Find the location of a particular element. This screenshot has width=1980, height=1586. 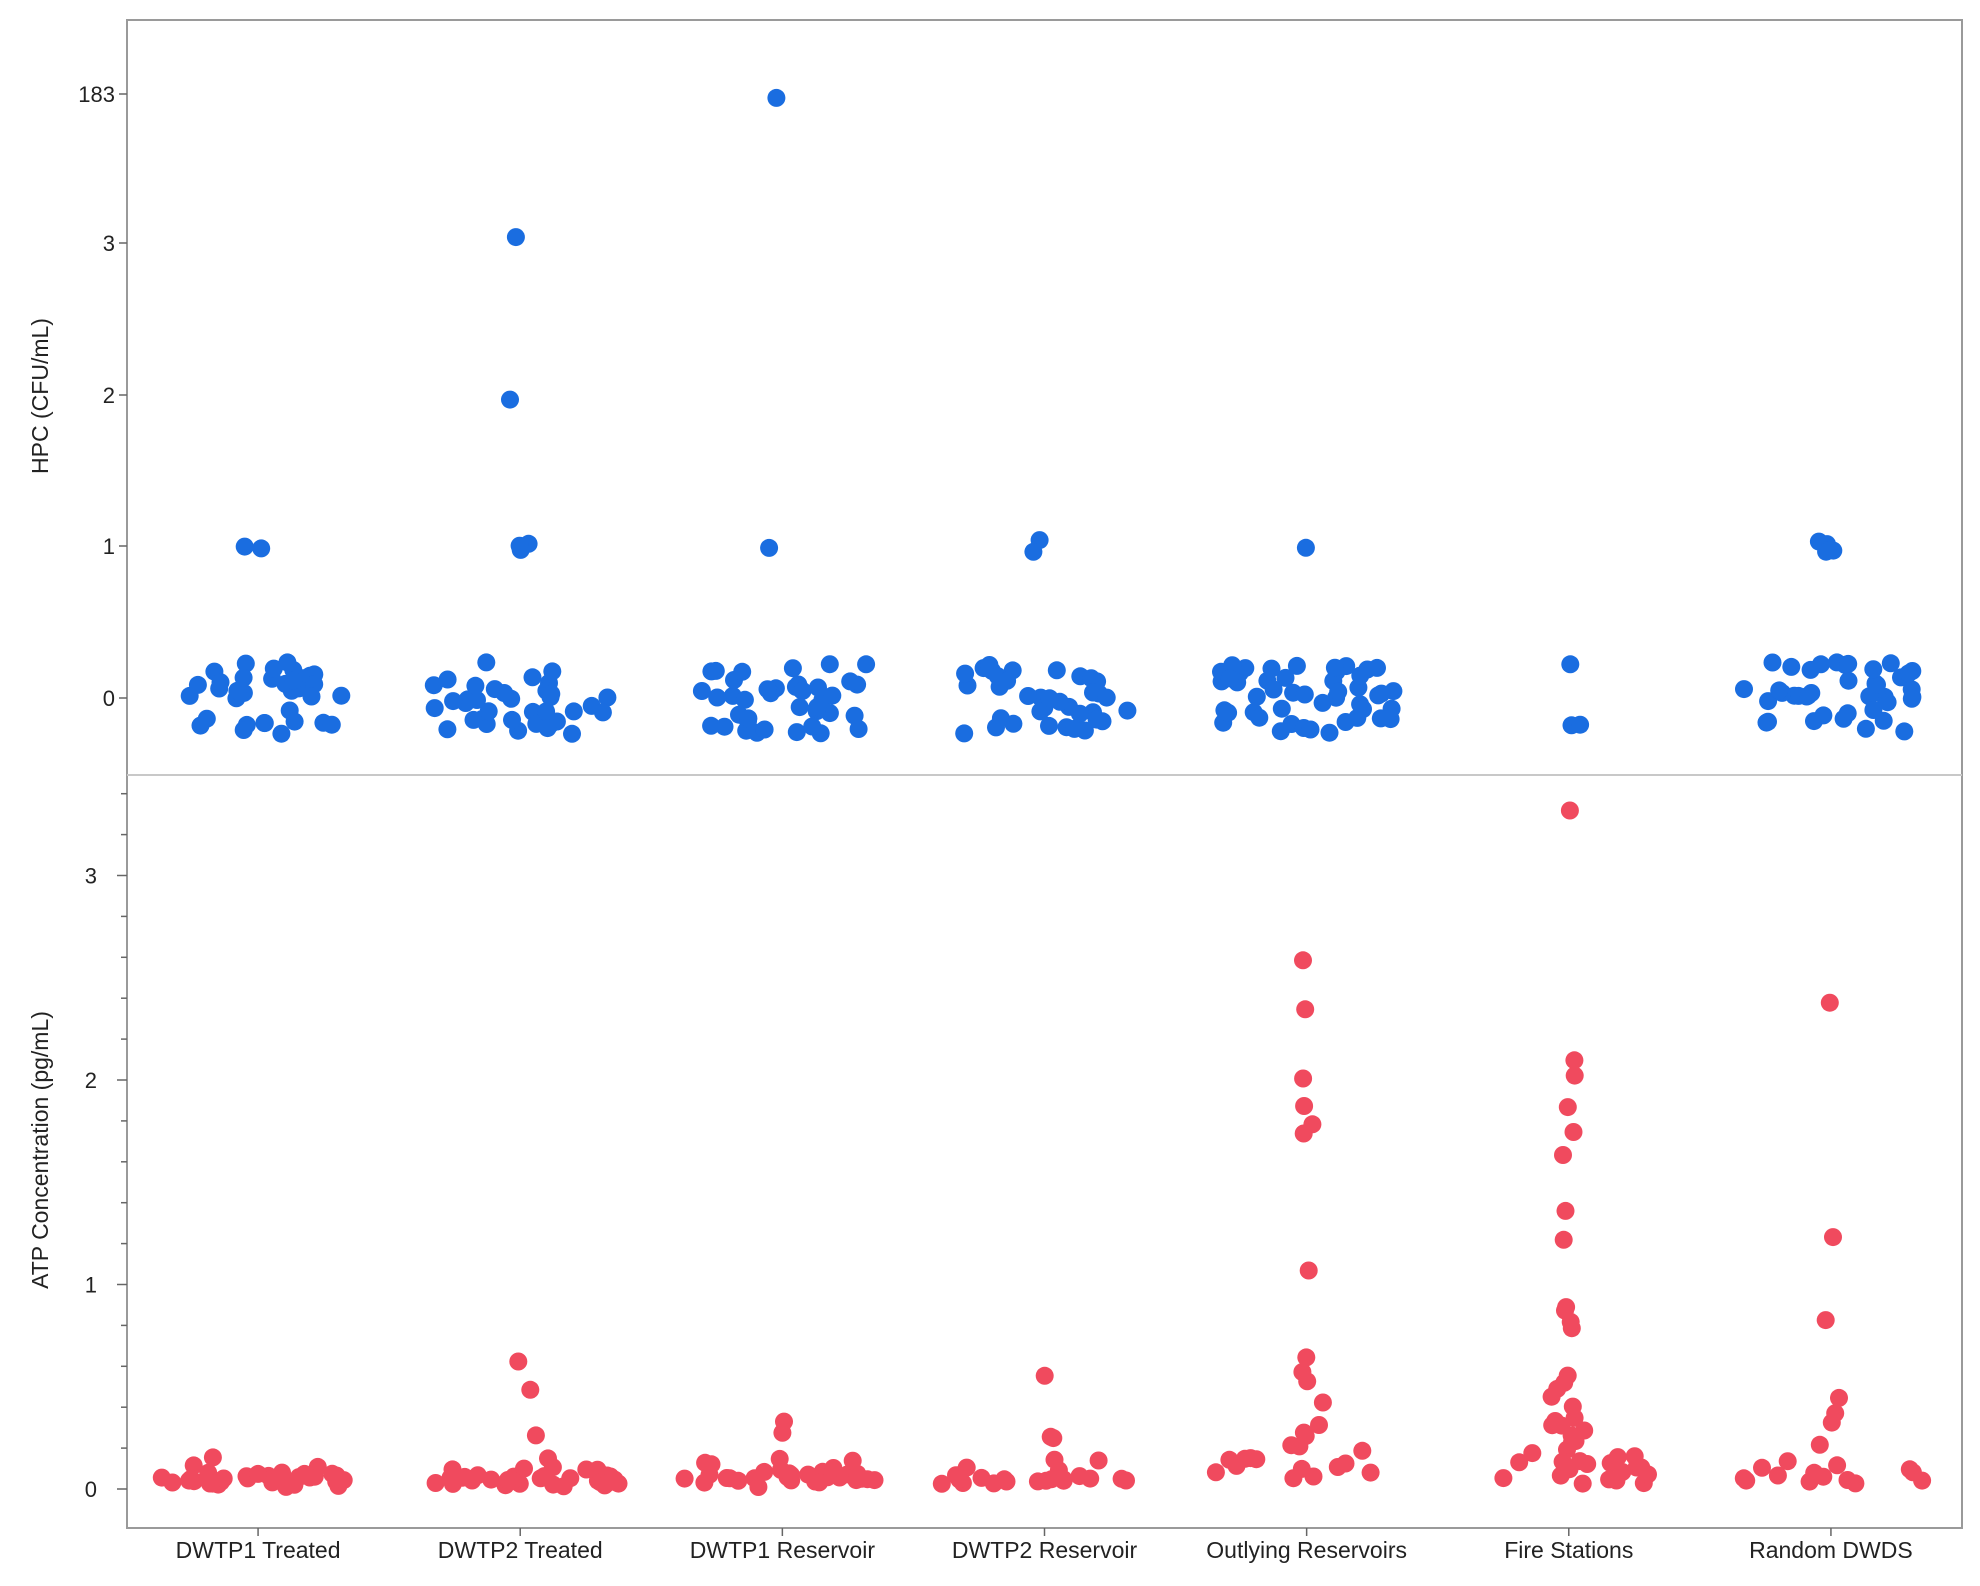

hpc-tick-label: 0 is located at coordinates (109, 698).